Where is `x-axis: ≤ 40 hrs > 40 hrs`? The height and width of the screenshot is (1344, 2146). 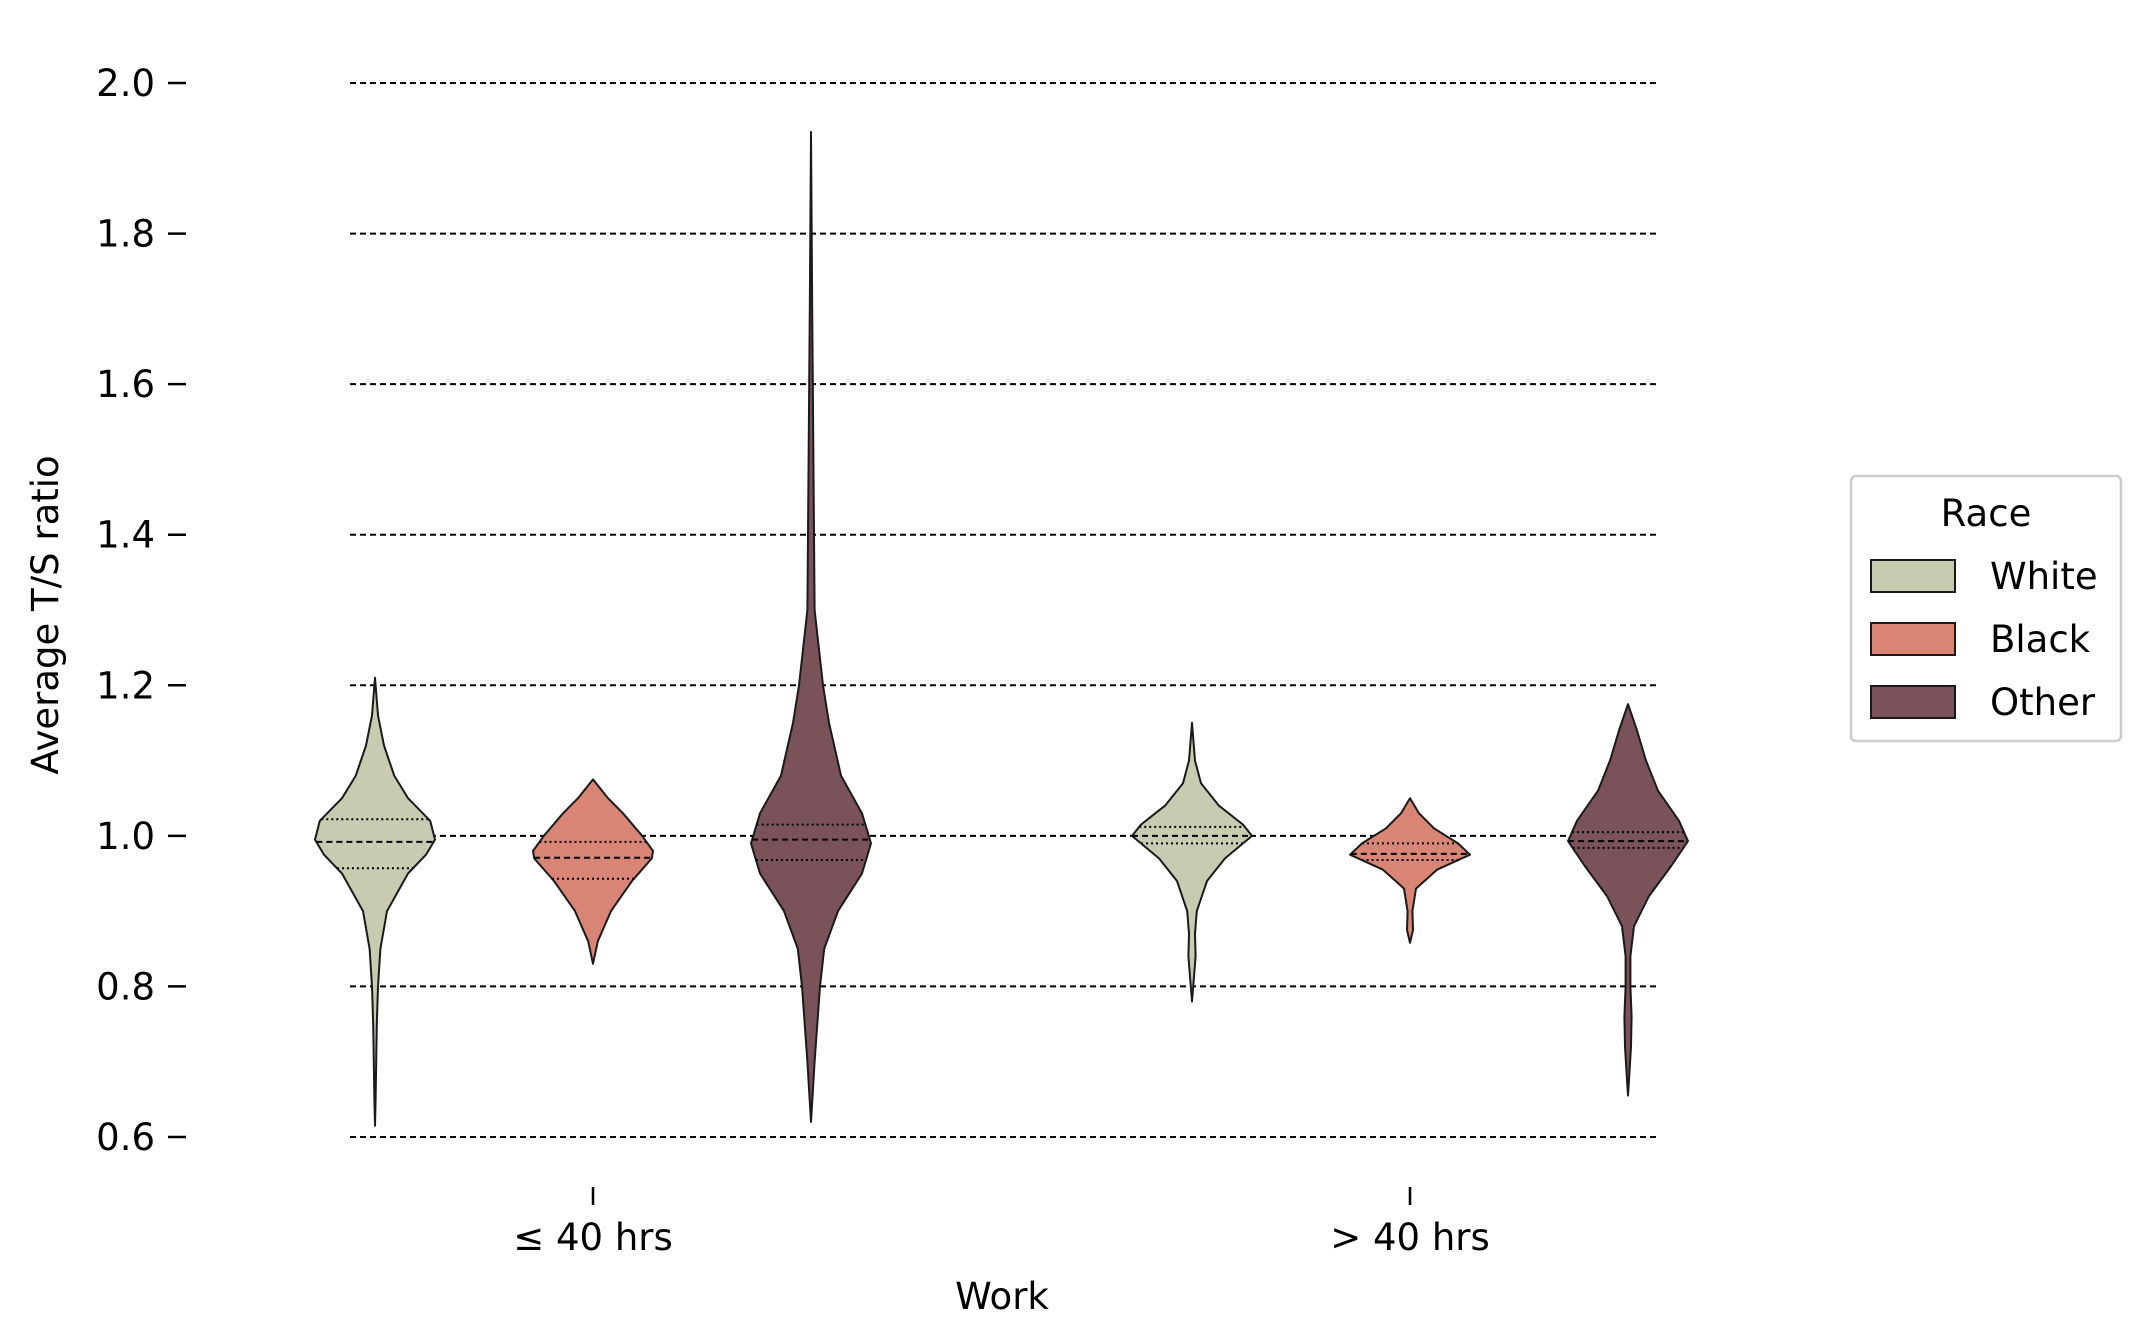 x-axis: ≤ 40 hrs > 40 hrs is located at coordinates (1001, 1223).